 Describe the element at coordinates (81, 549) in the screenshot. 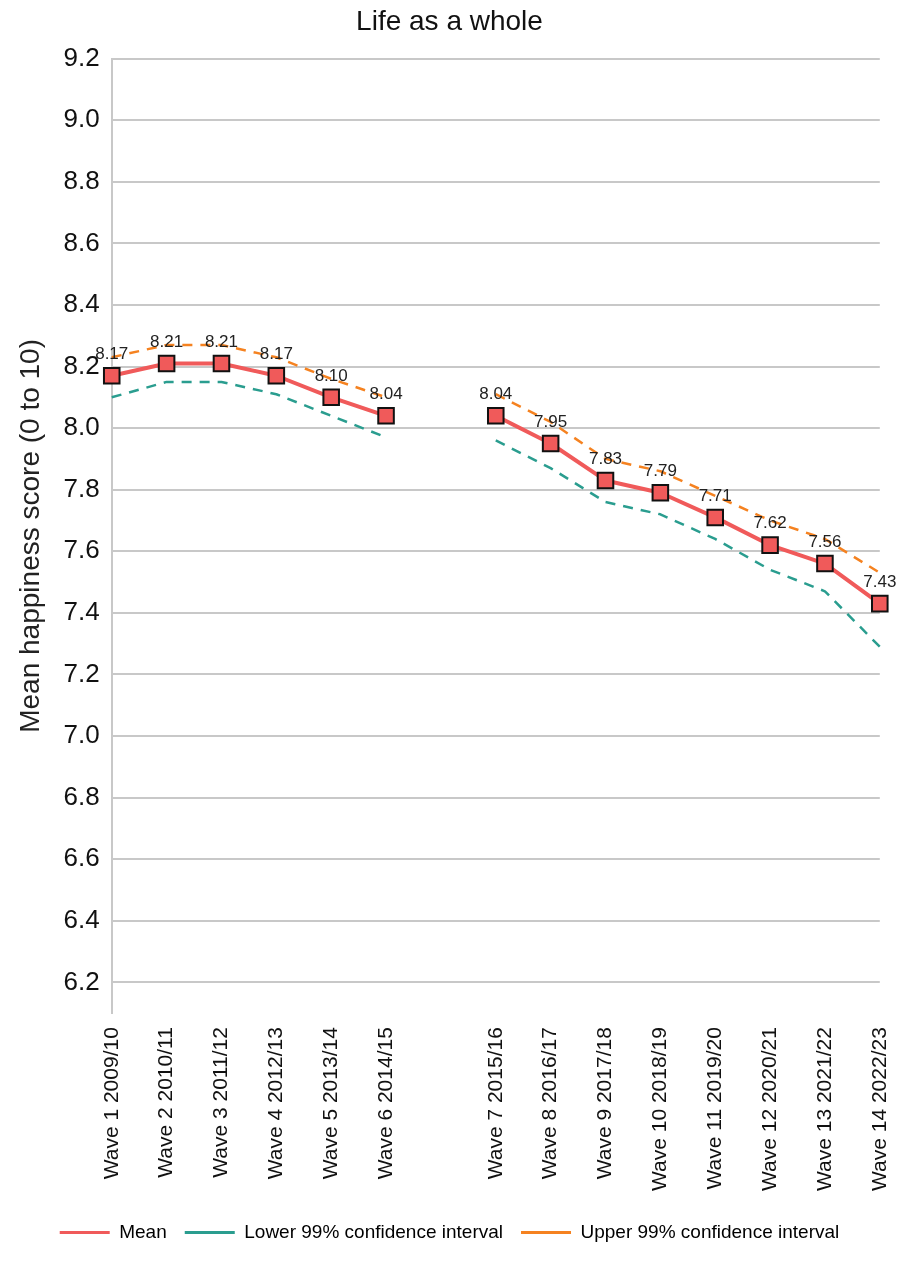

I see `y-tick-label: 7.6` at that location.